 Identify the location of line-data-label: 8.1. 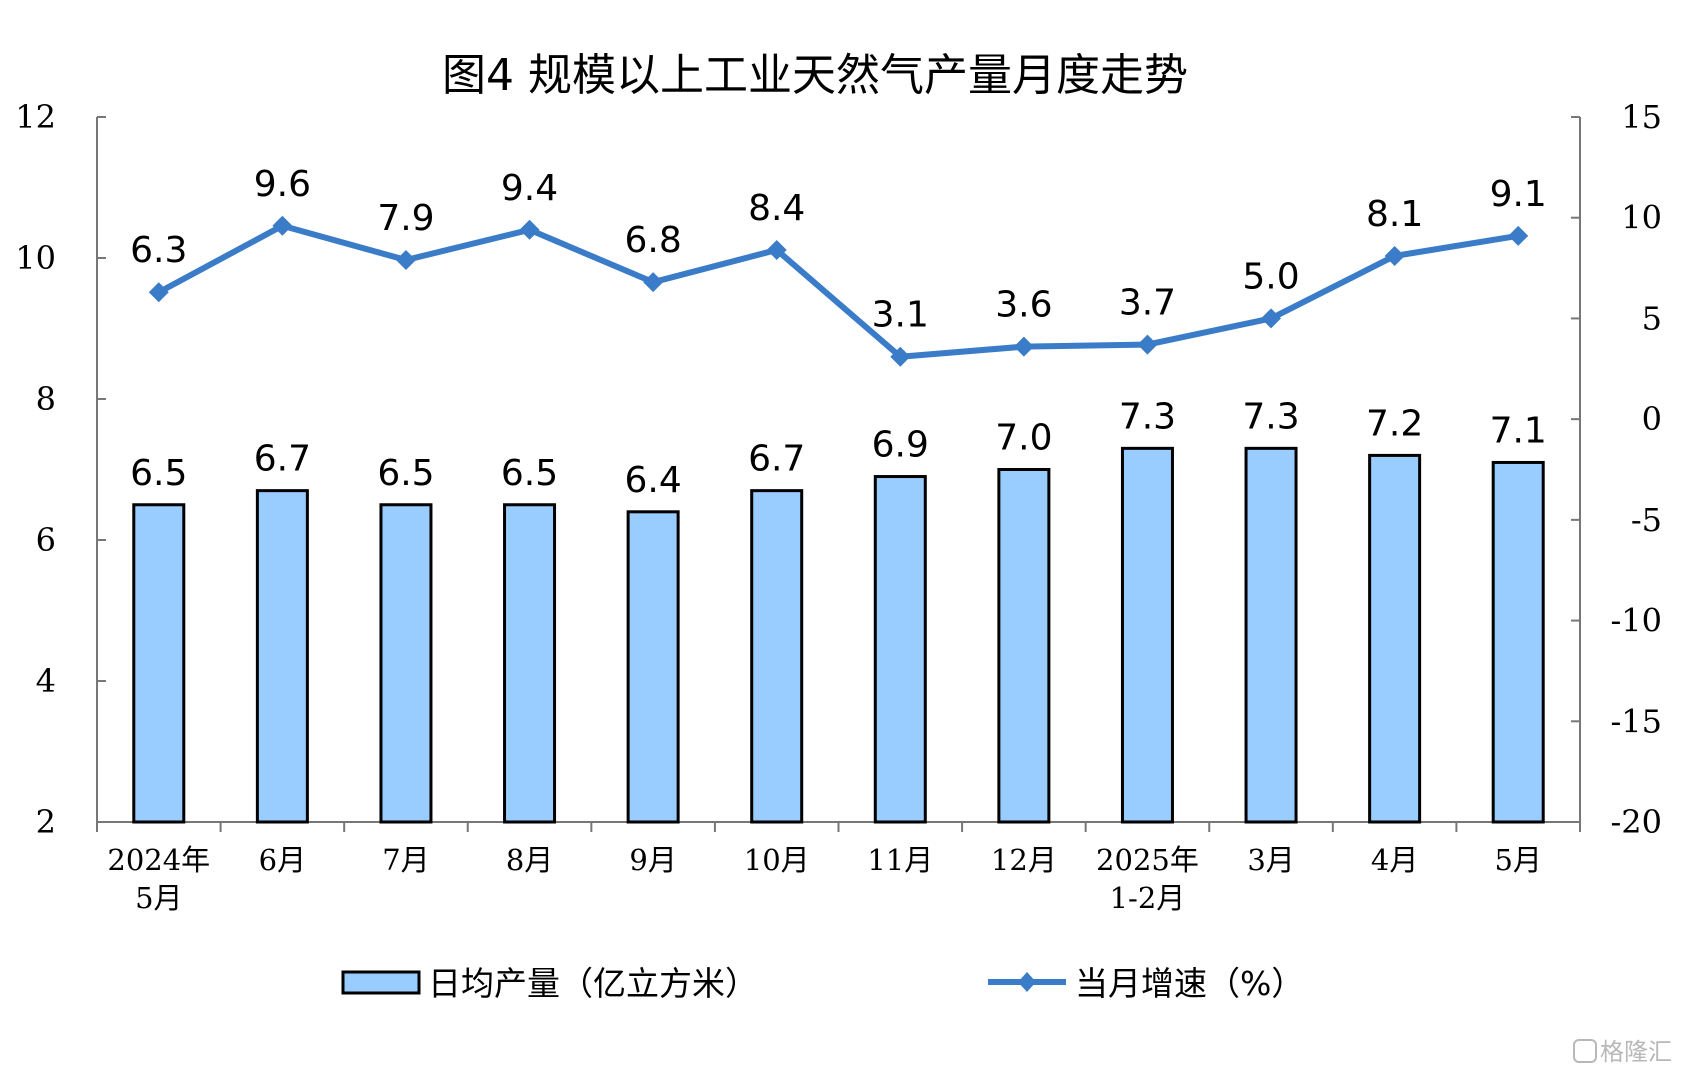
(1394, 214).